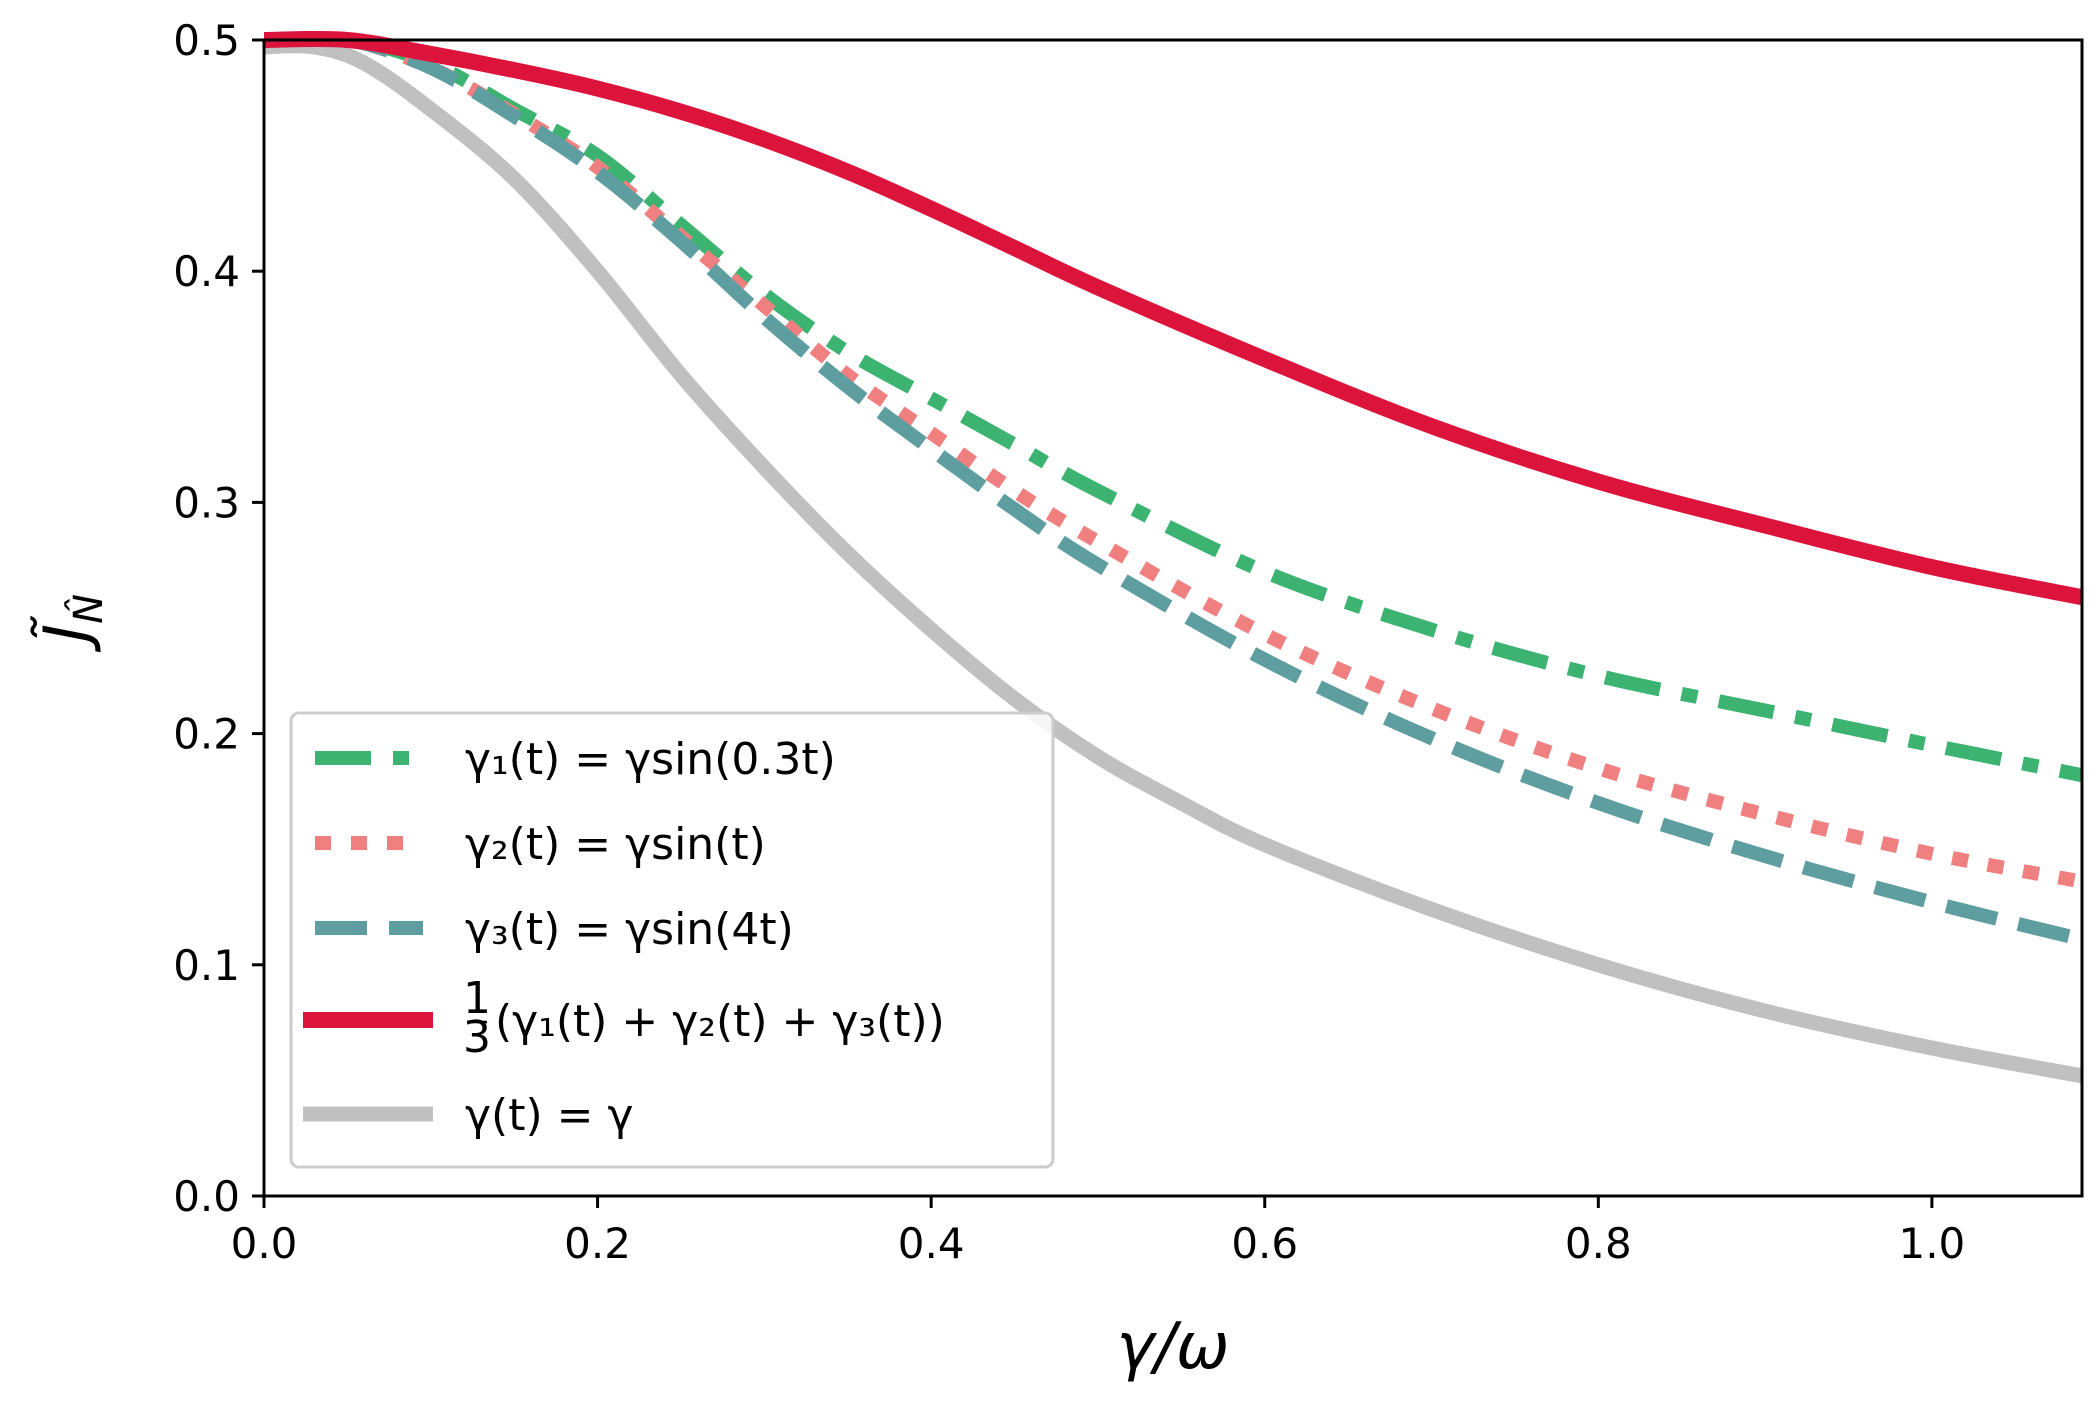 The width and height of the screenshot is (2098, 1413). What do you see at coordinates (206, 40) in the screenshot?
I see `y-tick-label: 0.5` at bounding box center [206, 40].